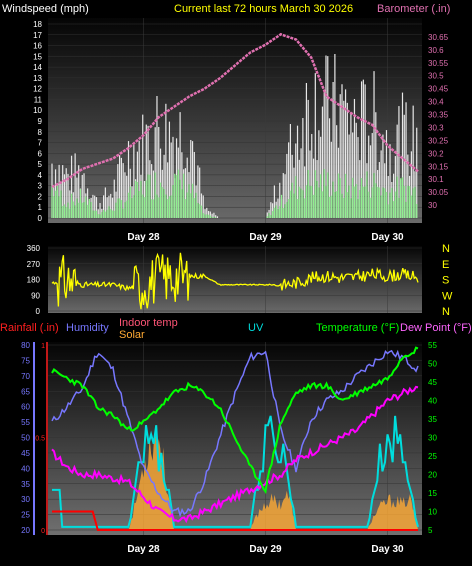 The height and width of the screenshot is (566, 472). What do you see at coordinates (25, 376) in the screenshot?
I see `humidity-tick-label: 70` at bounding box center [25, 376].